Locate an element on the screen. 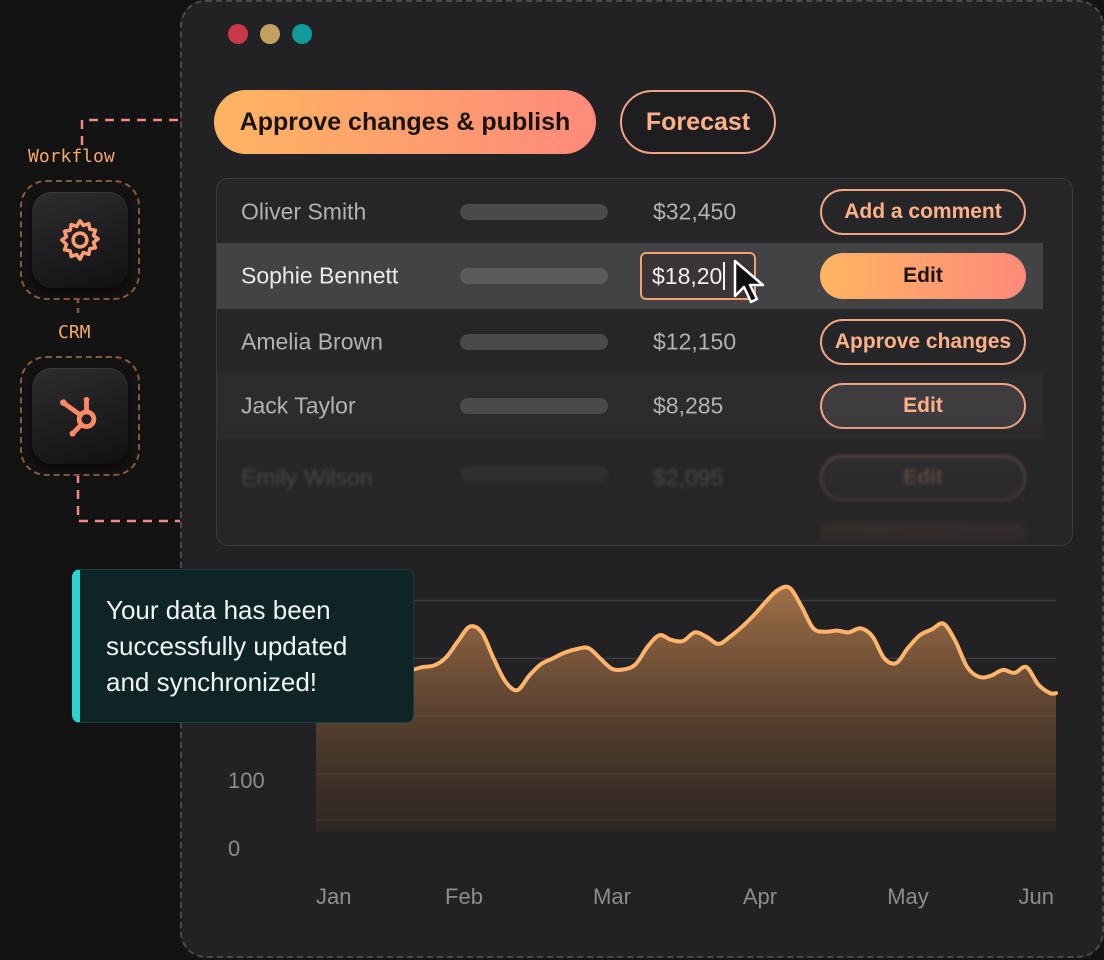  row-amount: $32,450 is located at coordinates (695, 211).